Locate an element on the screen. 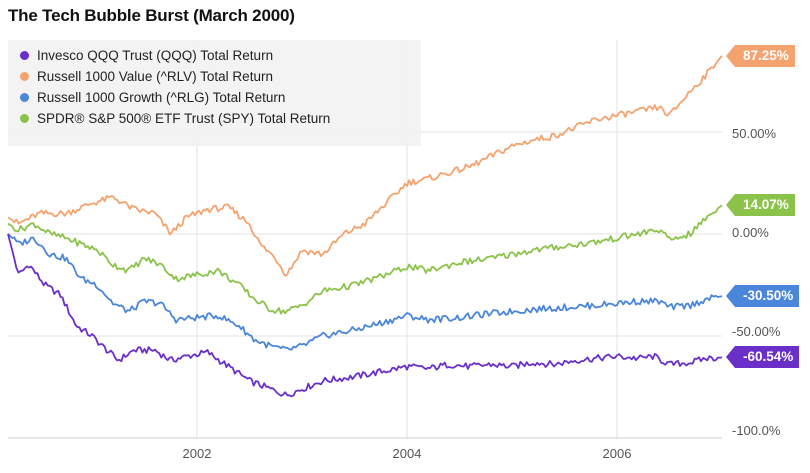  legend-item-qqq: Invesco QQQ Trust (QQQ) Total Return is located at coordinates (146, 55).